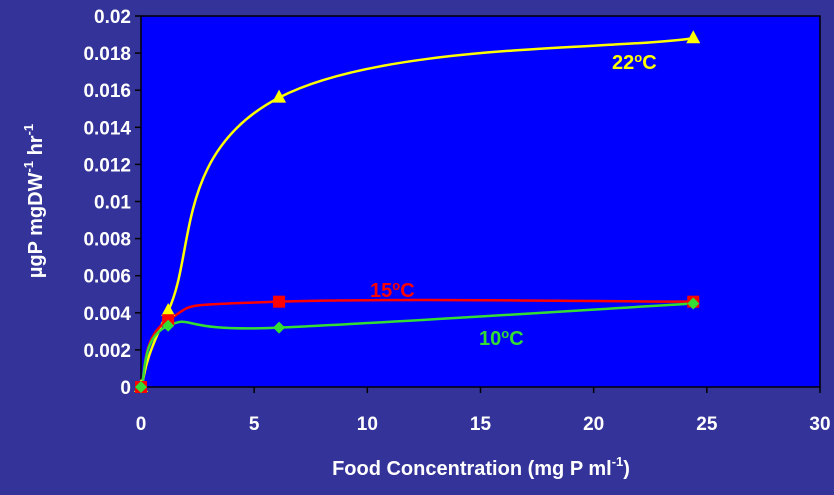 The height and width of the screenshot is (495, 834). I want to click on y-tick-label: 0.012, so click(107, 165).